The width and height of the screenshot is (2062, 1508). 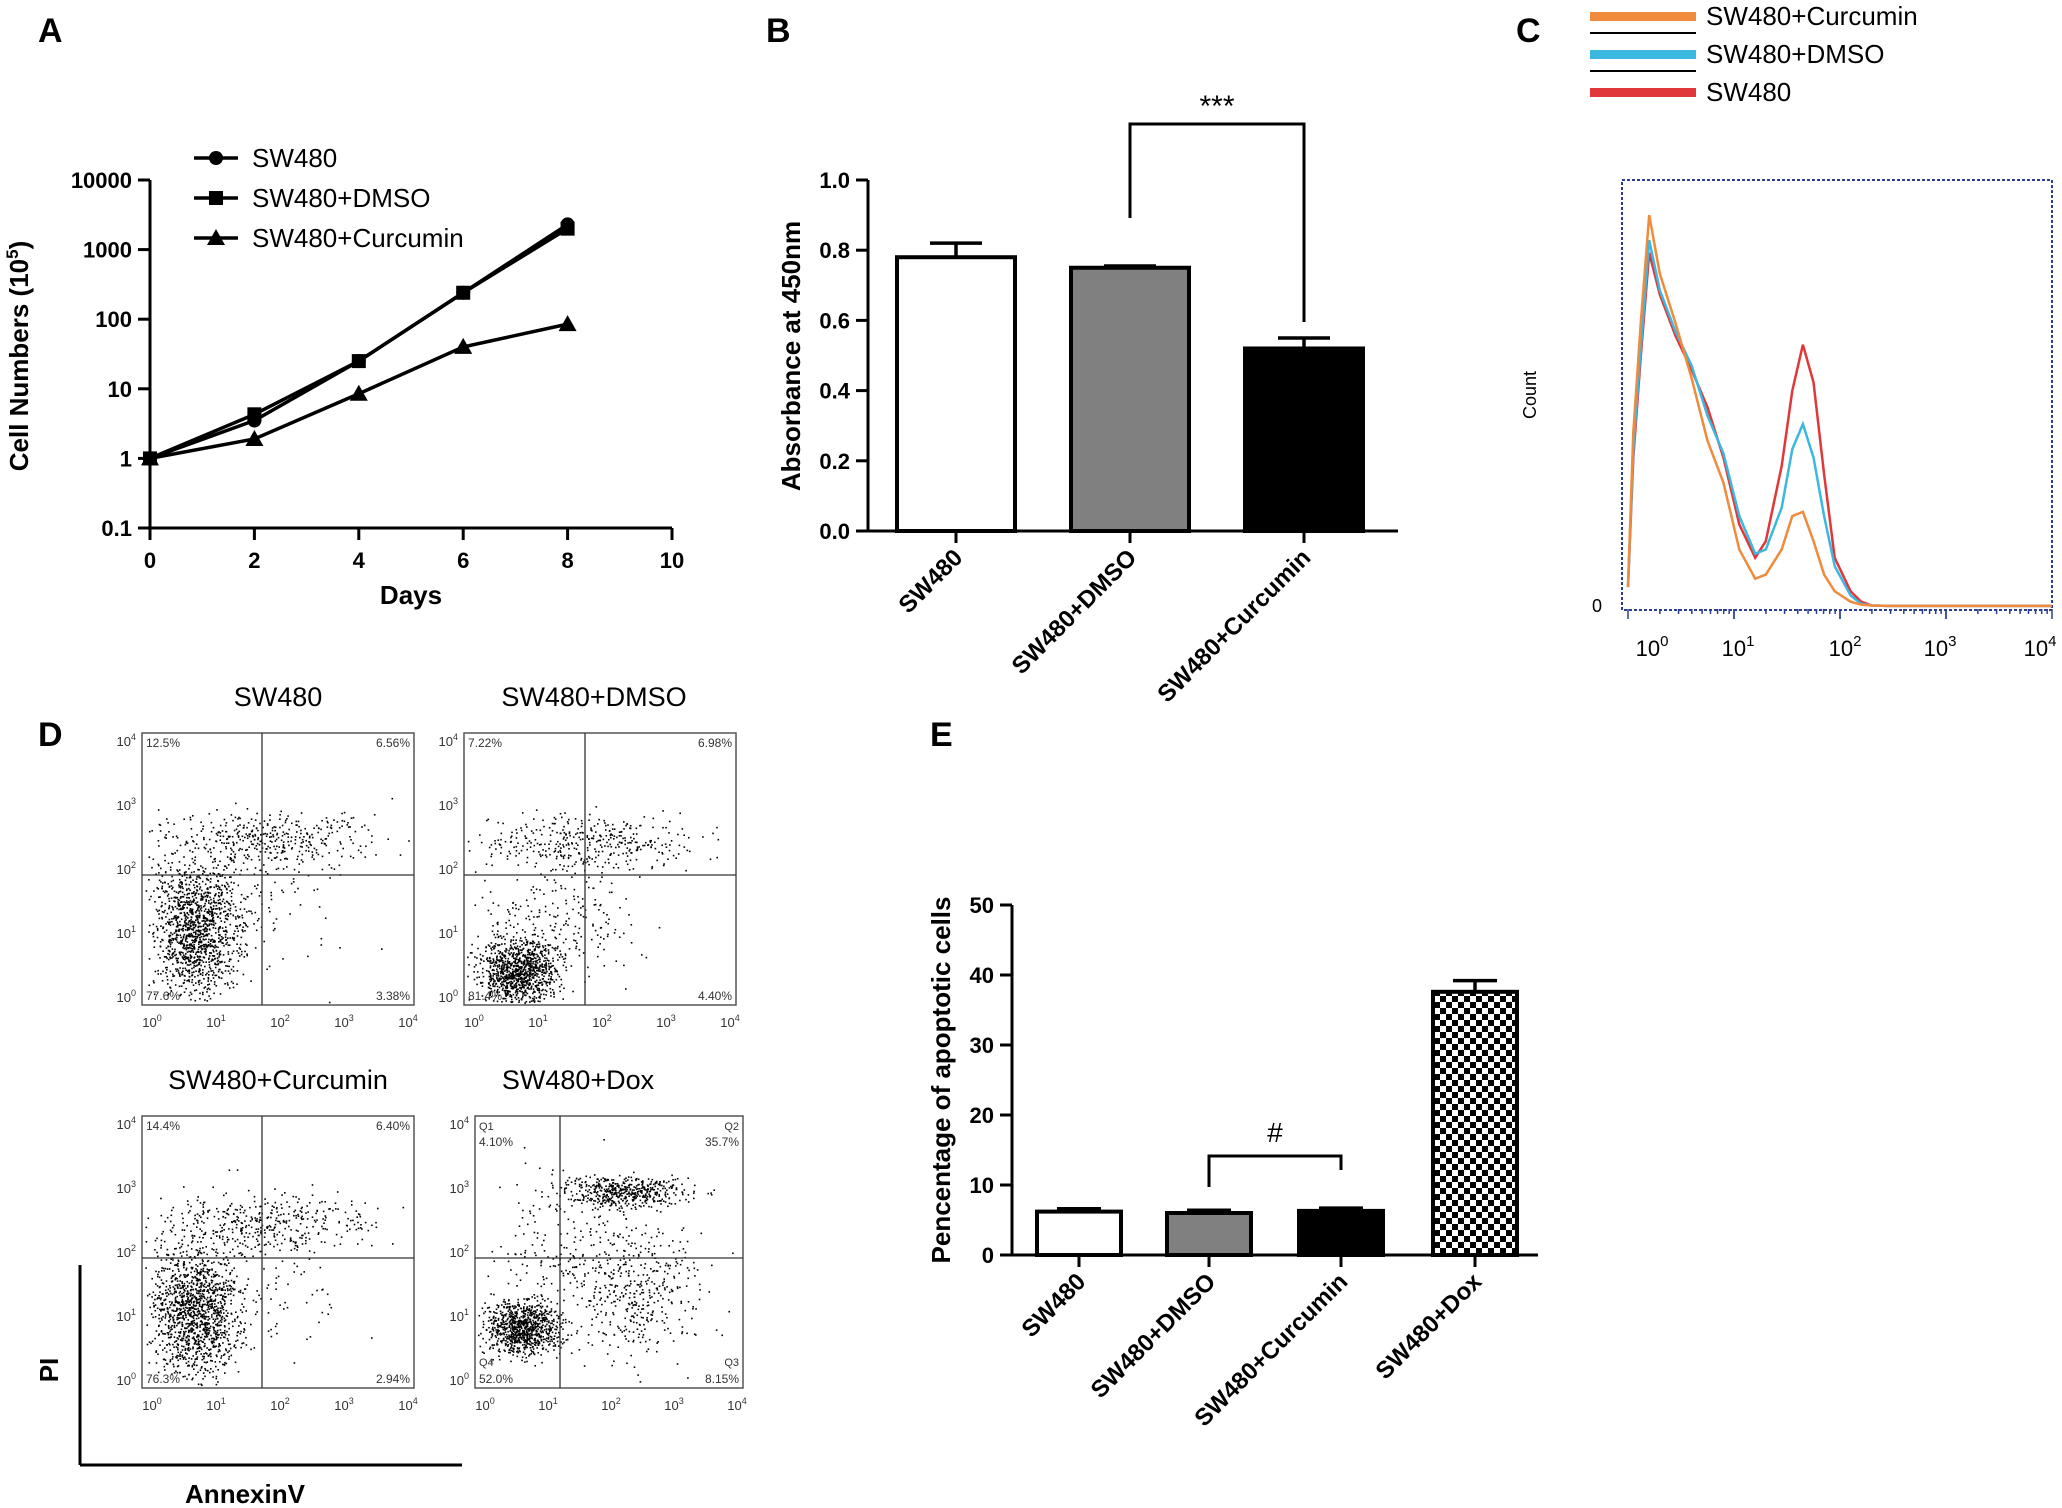 I want to click on panel-a-series-line-sw480, so click(x=359, y=341).